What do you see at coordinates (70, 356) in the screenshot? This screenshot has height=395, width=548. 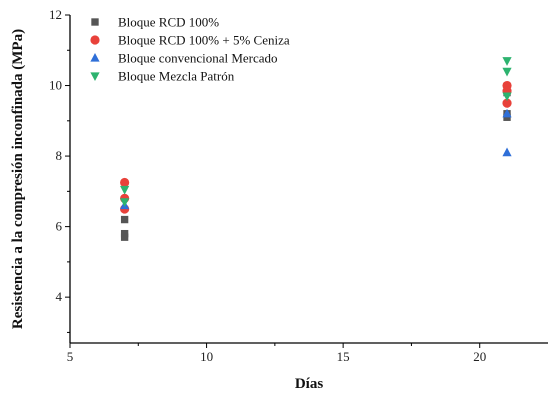 I see `x-tick-label: 5` at bounding box center [70, 356].